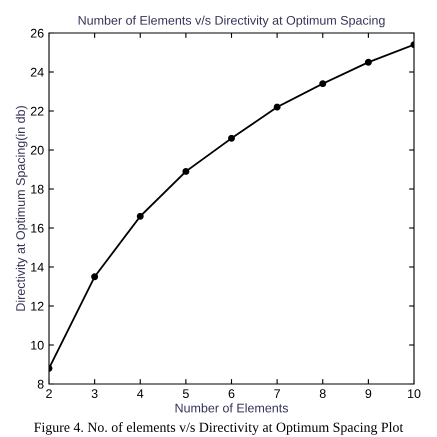 The height and width of the screenshot is (437, 437). Describe the element at coordinates (37, 267) in the screenshot. I see `y-tick-label: 14` at that location.